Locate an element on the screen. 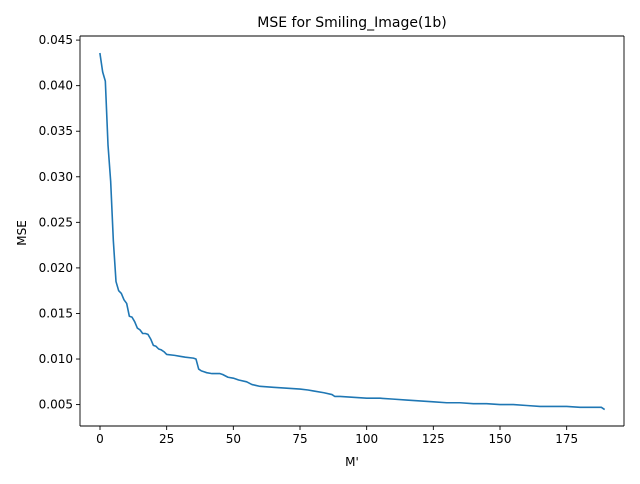 This screenshot has height=484, width=640. x-tick-label: 150 is located at coordinates (500, 439).